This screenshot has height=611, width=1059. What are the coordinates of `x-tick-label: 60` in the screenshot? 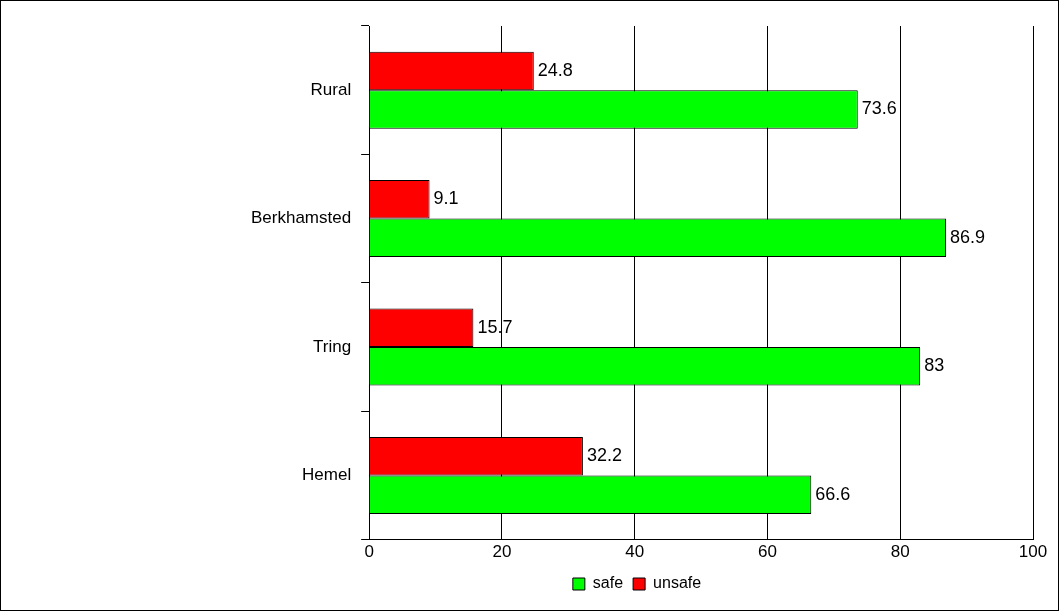 It's located at (767, 552).